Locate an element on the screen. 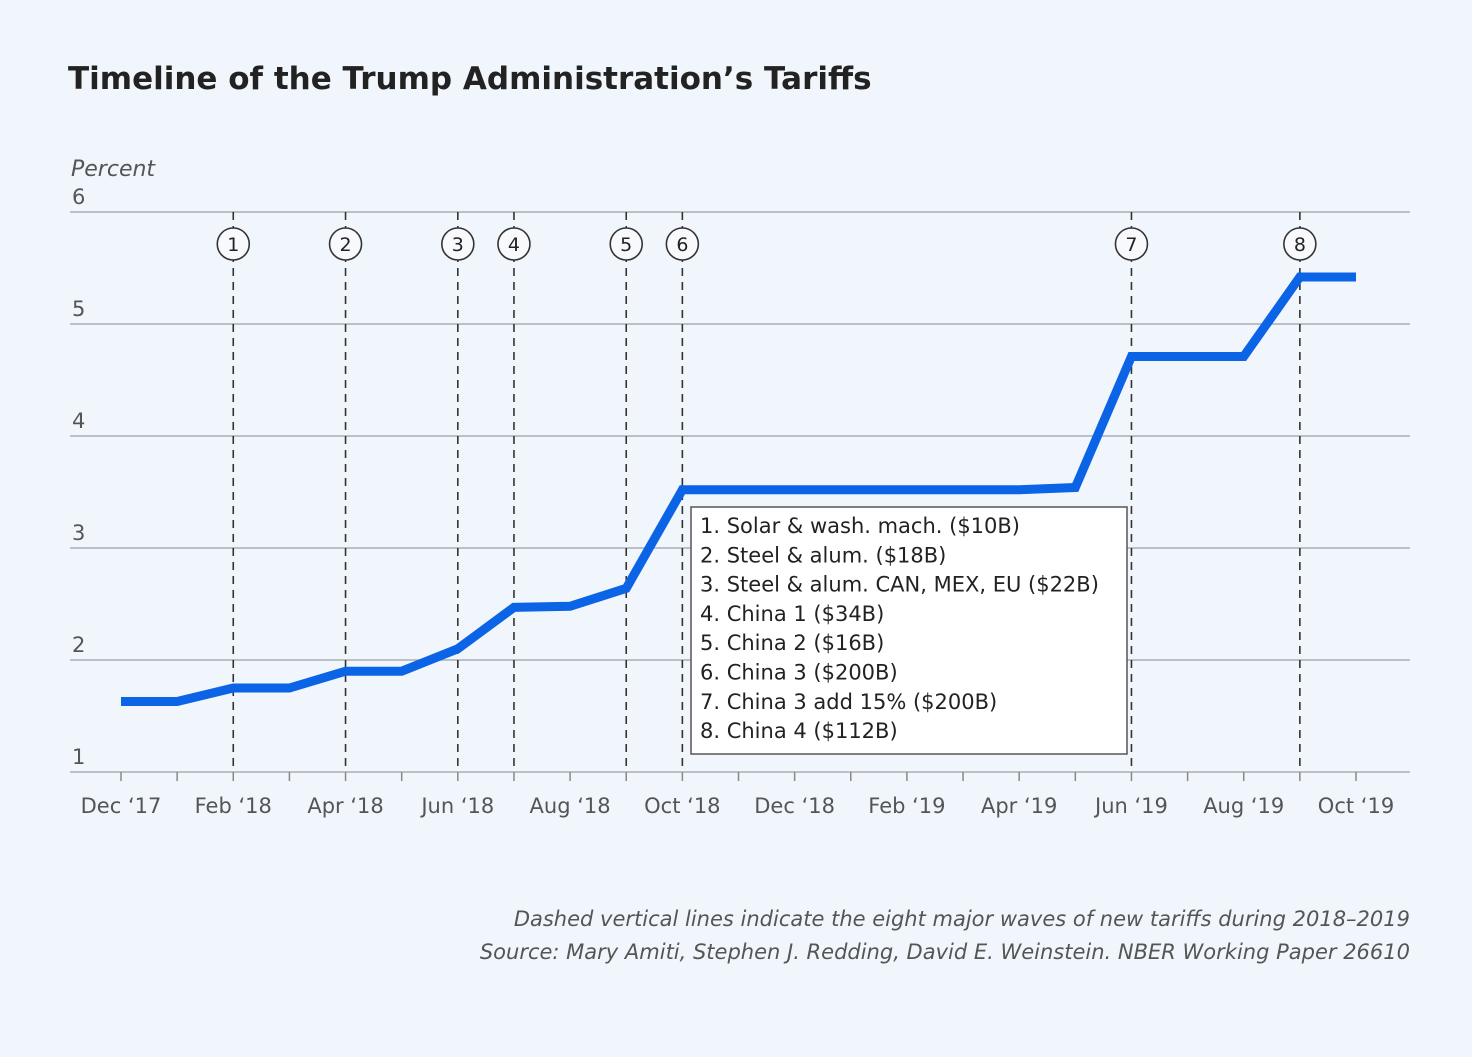 The height and width of the screenshot is (1057, 1472). event-number: 3 is located at coordinates (458, 245).